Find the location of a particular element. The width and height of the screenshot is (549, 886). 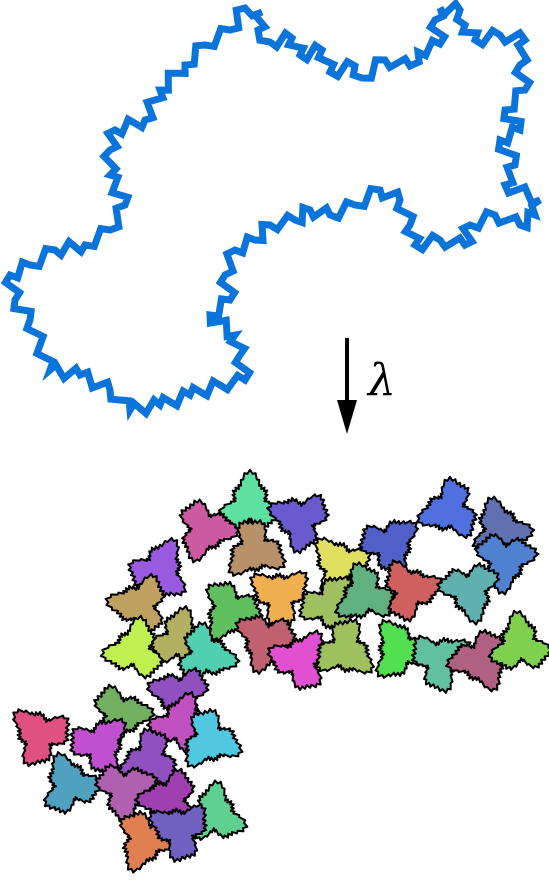

arrow: λ is located at coordinates (366, 386).